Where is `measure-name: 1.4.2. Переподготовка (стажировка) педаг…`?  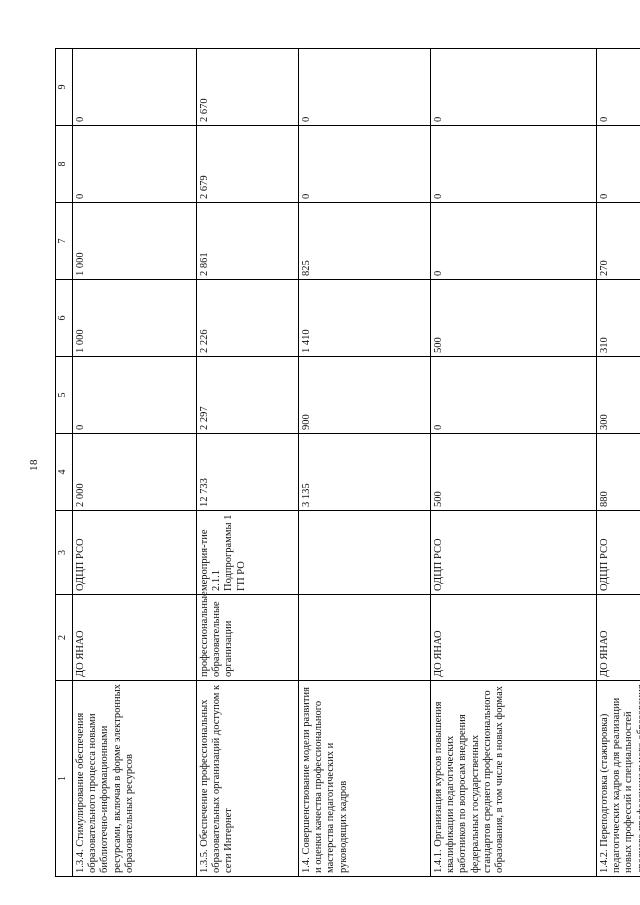 measure-name: 1.4.2. Переподготовка (стажировка) педаг… is located at coordinates (618, 778).